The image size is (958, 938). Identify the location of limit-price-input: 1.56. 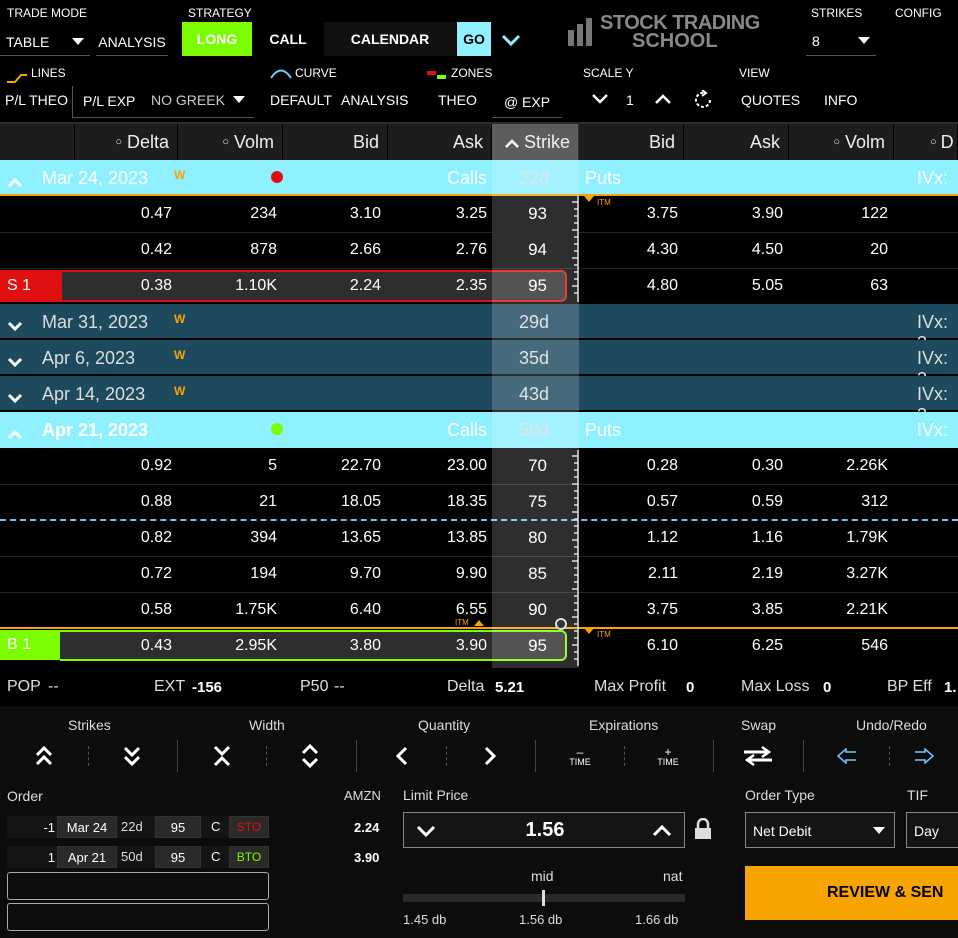
(544, 830).